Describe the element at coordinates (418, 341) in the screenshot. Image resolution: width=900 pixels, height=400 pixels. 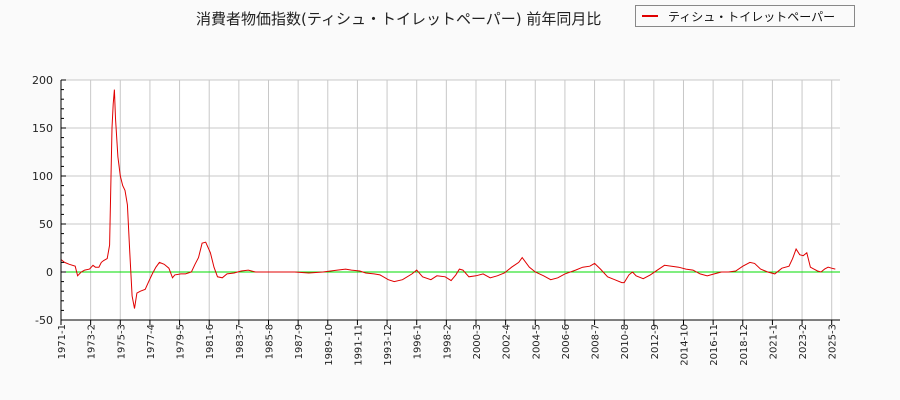
I see `x-tick-label: 1996-1` at that location.